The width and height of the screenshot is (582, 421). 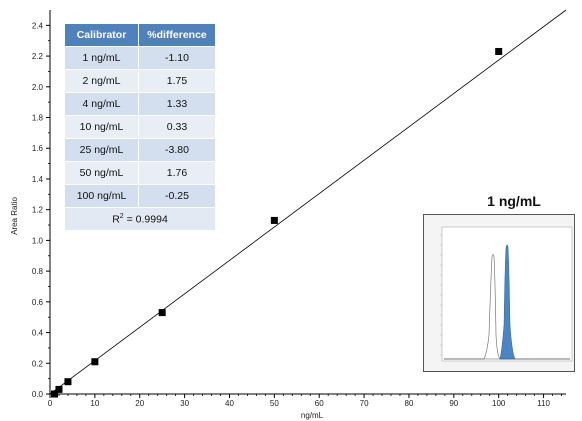 What do you see at coordinates (177, 126) in the screenshot?
I see `table-cell-difference: 0.33` at bounding box center [177, 126].